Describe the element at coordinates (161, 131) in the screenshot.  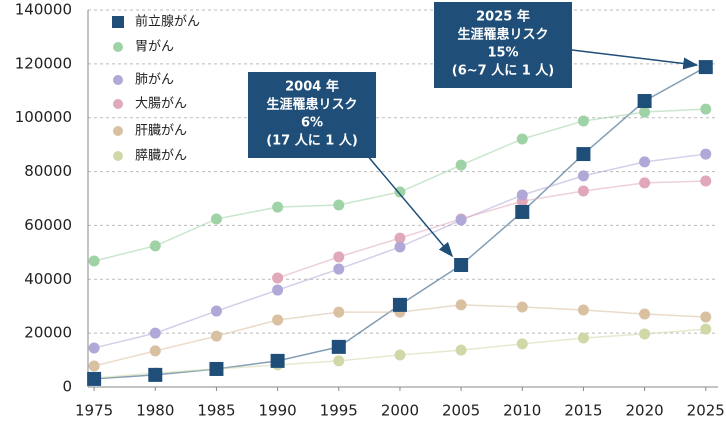
I see `legend-label: 肝臓がん` at that location.